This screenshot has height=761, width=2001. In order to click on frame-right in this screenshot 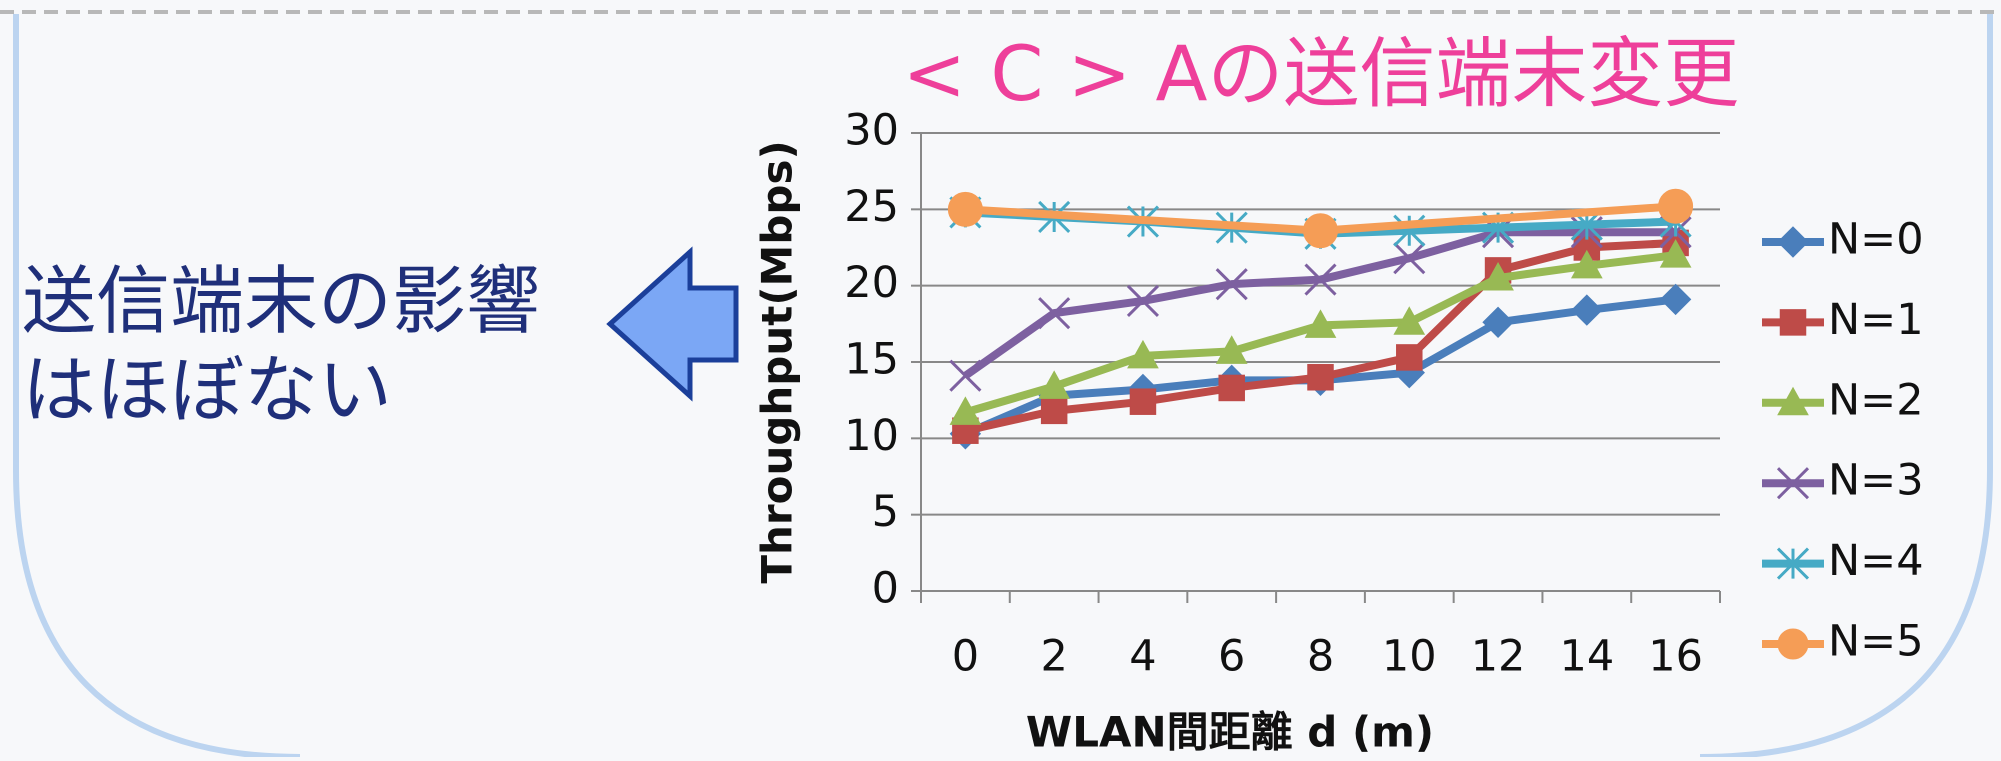, I will do `click(1846, 387)`.